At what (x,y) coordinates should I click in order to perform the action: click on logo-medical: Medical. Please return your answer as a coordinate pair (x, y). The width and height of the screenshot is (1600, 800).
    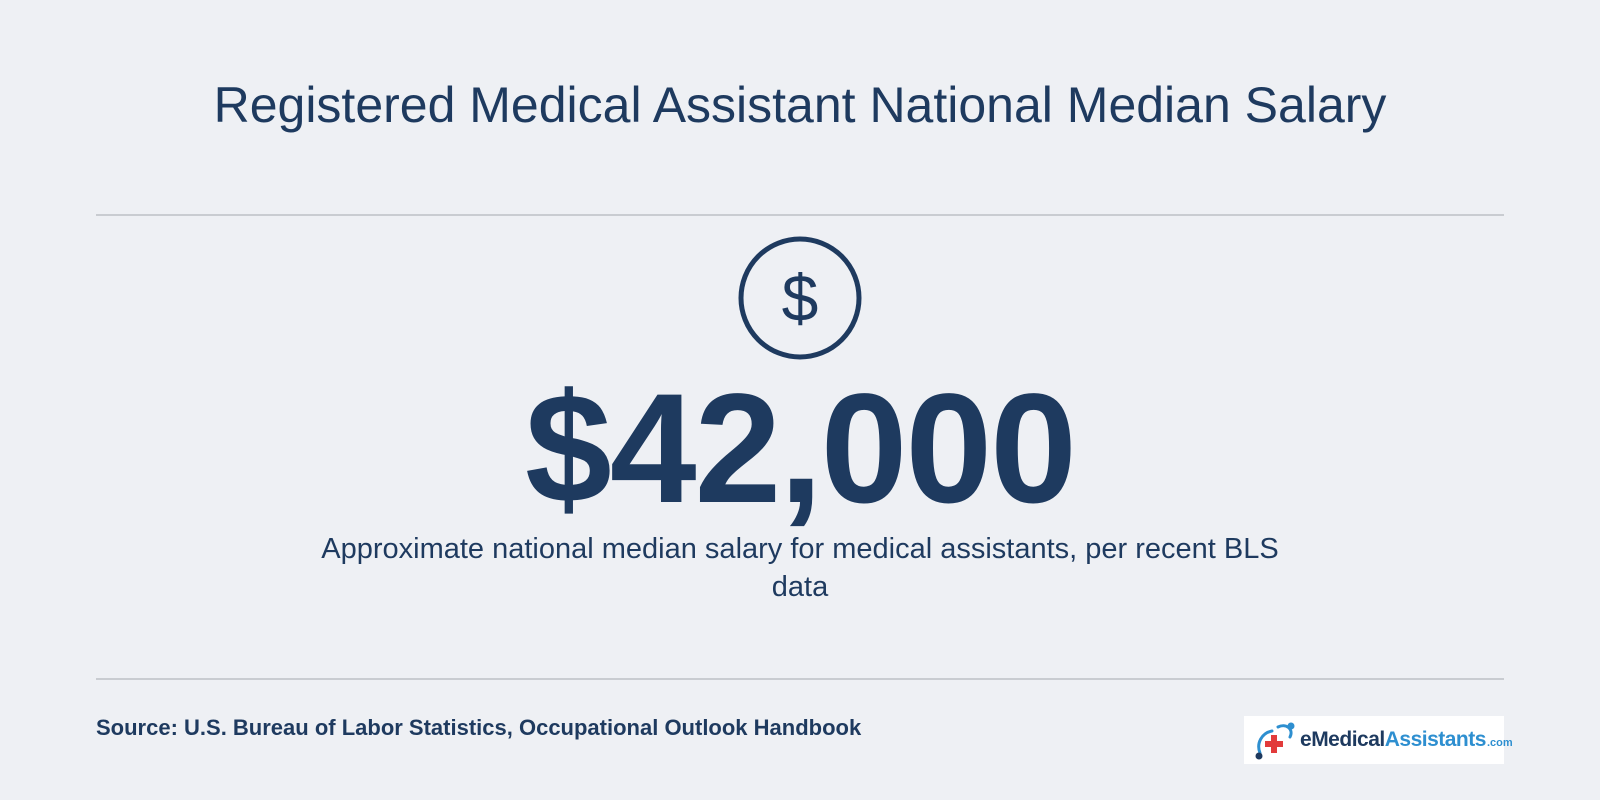
    Looking at the image, I should click on (1348, 739).